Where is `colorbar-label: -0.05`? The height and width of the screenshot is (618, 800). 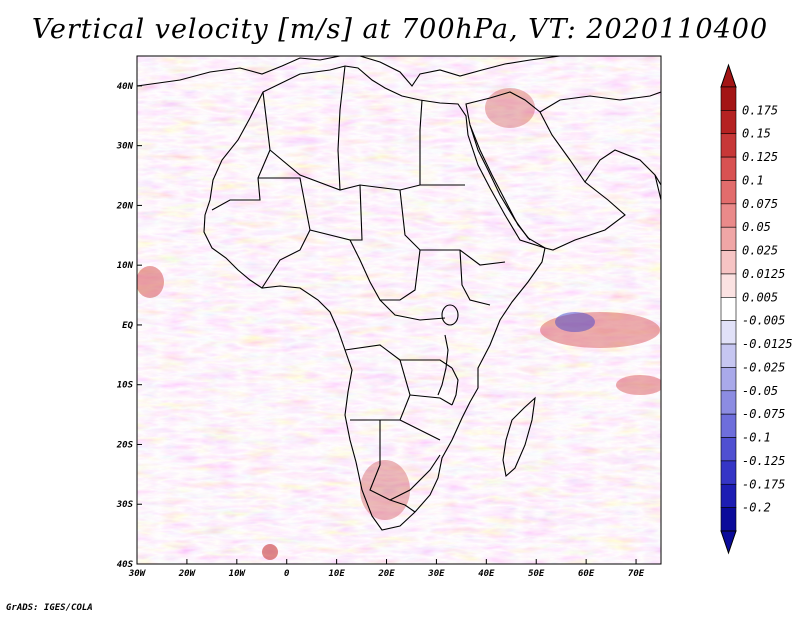 colorbar-label: -0.05 is located at coordinates (760, 391).